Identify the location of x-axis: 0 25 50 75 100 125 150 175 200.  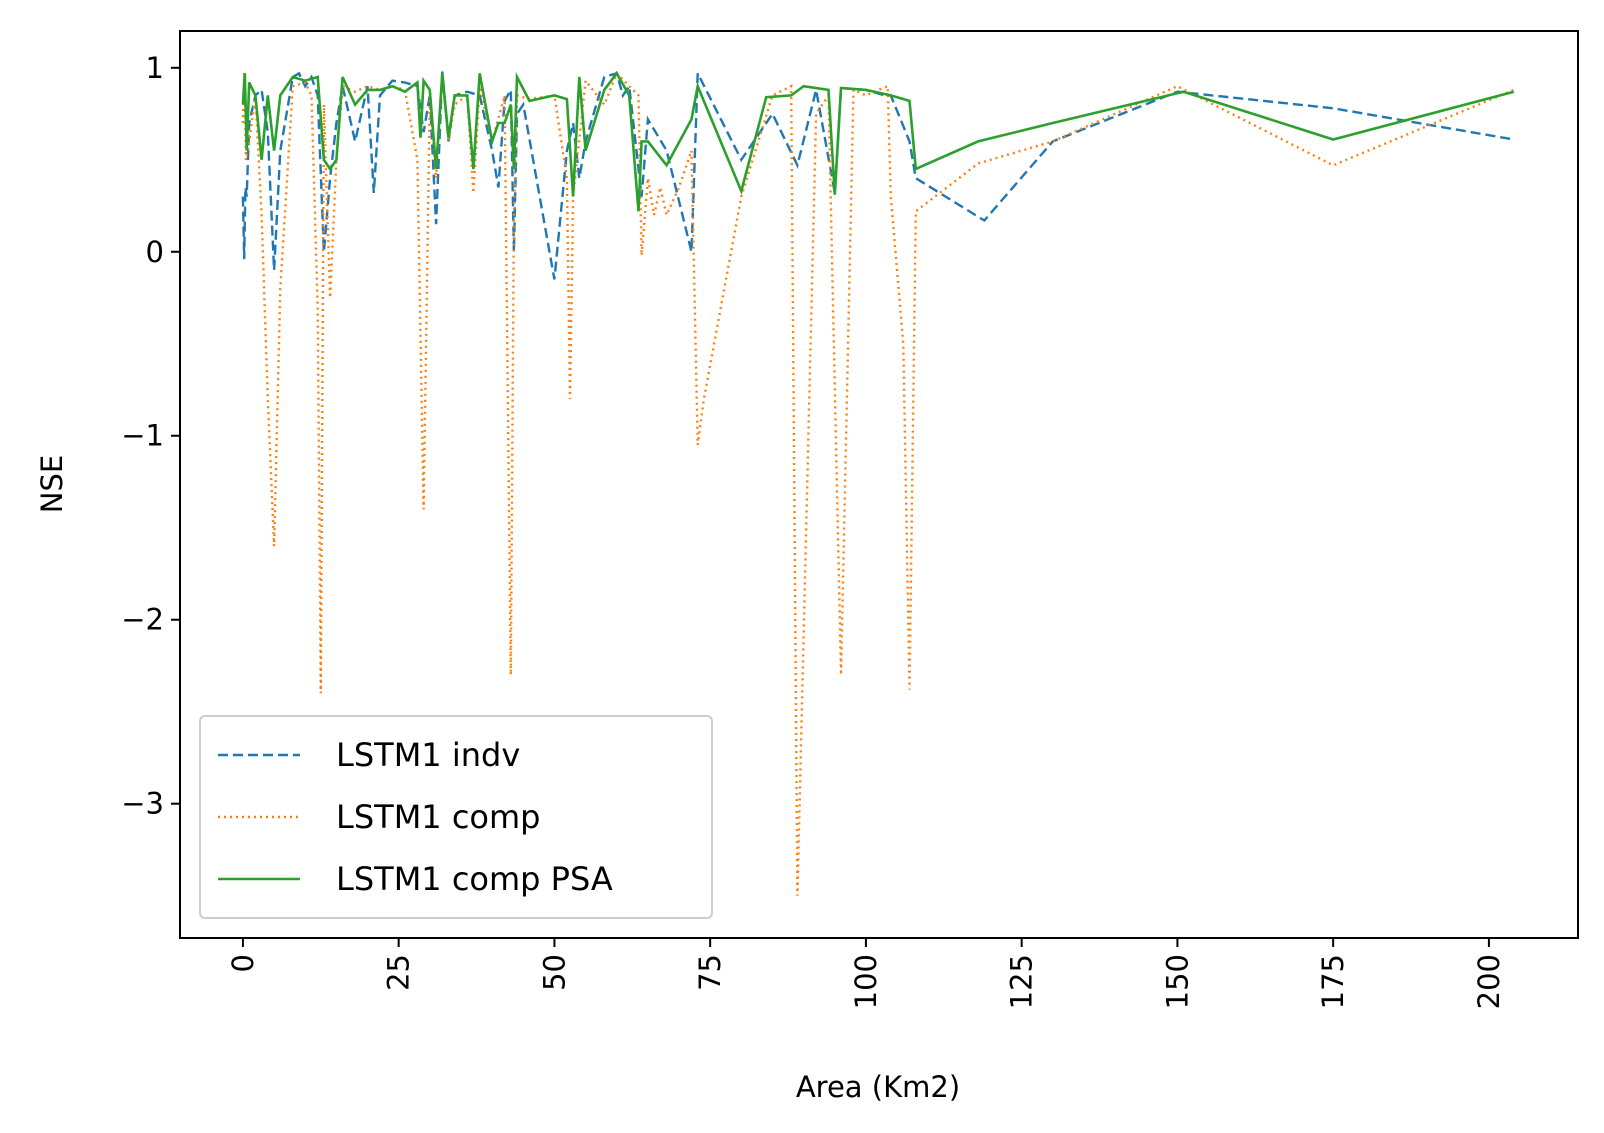
(866, 973).